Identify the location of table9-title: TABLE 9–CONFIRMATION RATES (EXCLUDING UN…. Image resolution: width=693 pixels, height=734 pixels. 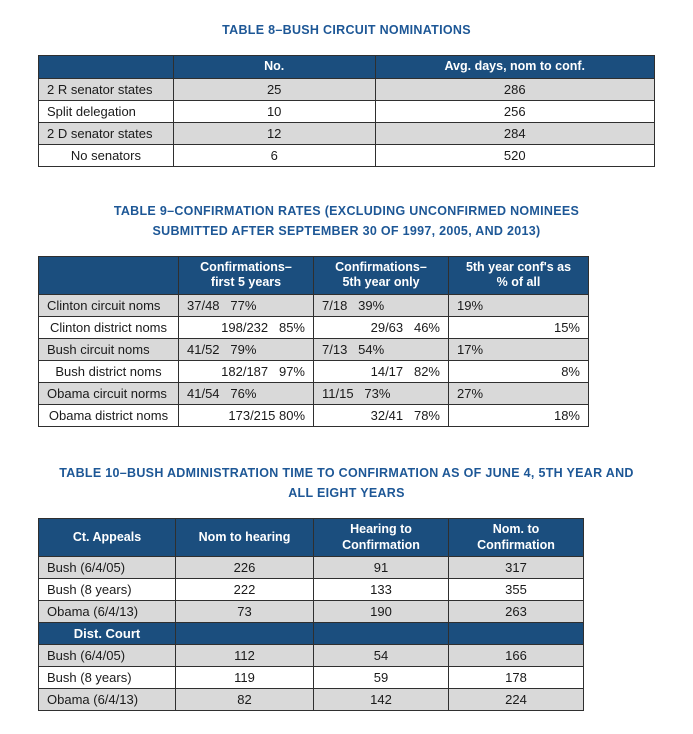
(346, 220).